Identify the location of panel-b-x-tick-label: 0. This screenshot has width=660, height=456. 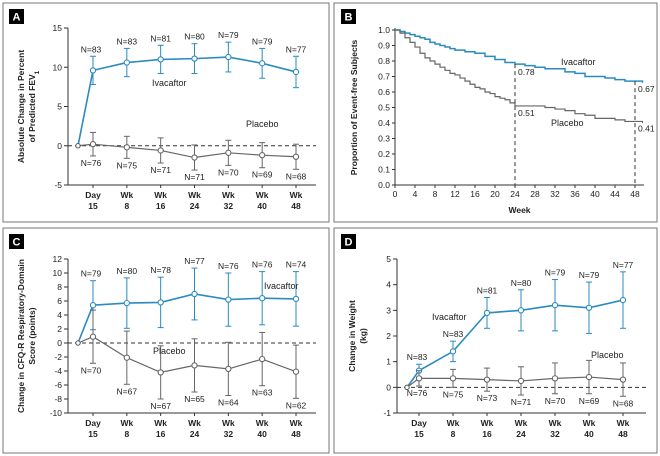
(395, 194).